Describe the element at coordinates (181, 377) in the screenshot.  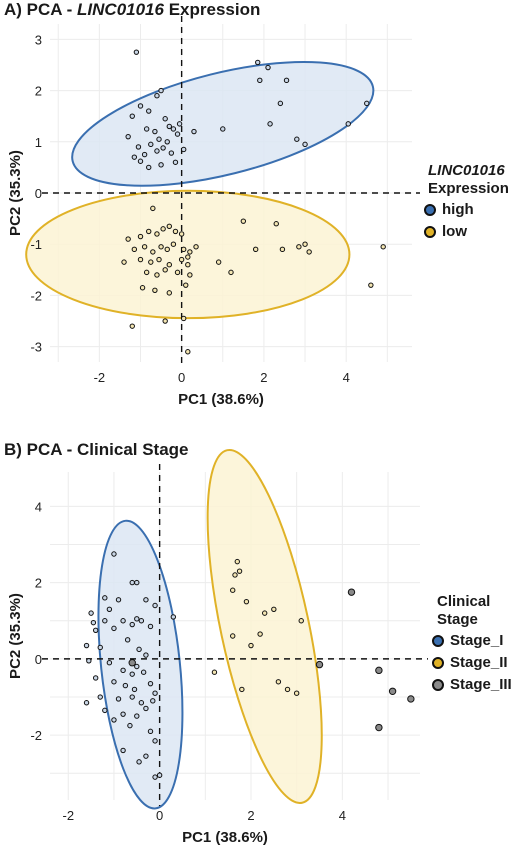
I see `x-tick-label-a: 0` at that location.